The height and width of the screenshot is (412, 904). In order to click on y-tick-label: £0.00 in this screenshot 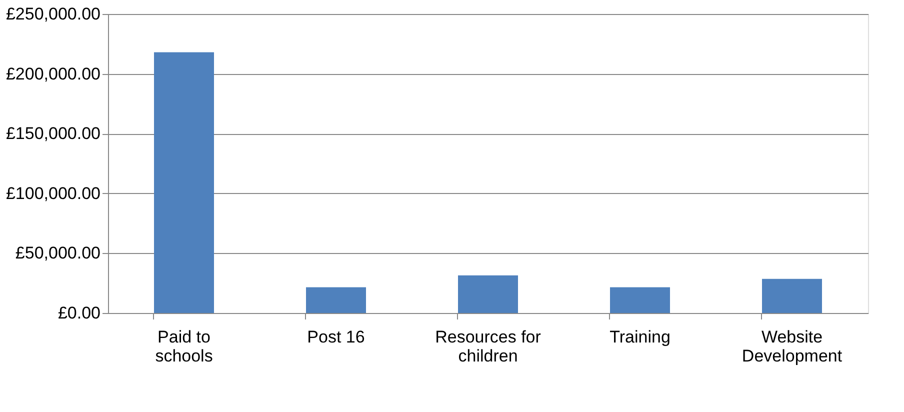, I will do `click(79, 313)`.